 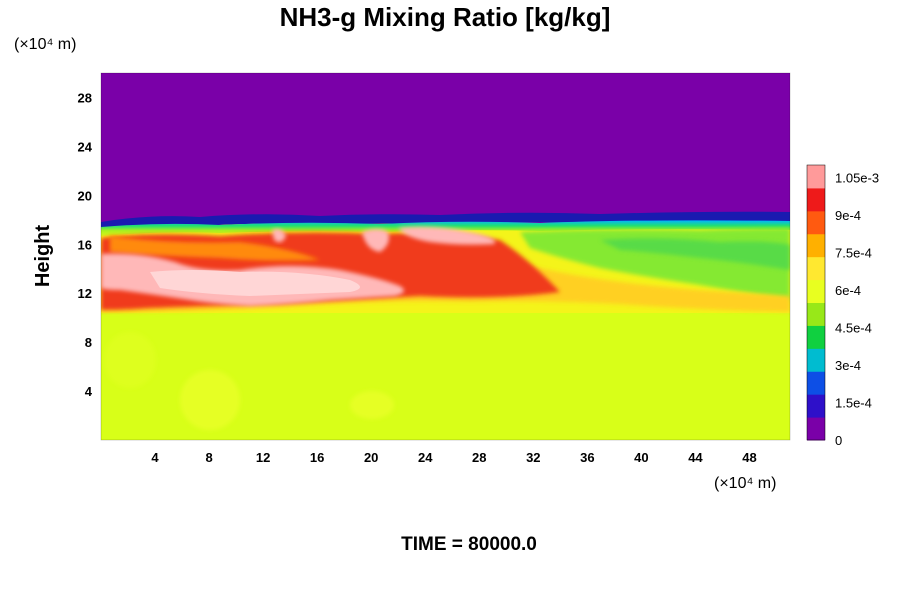 I want to click on x-tick-label: 36, so click(x=587, y=457).